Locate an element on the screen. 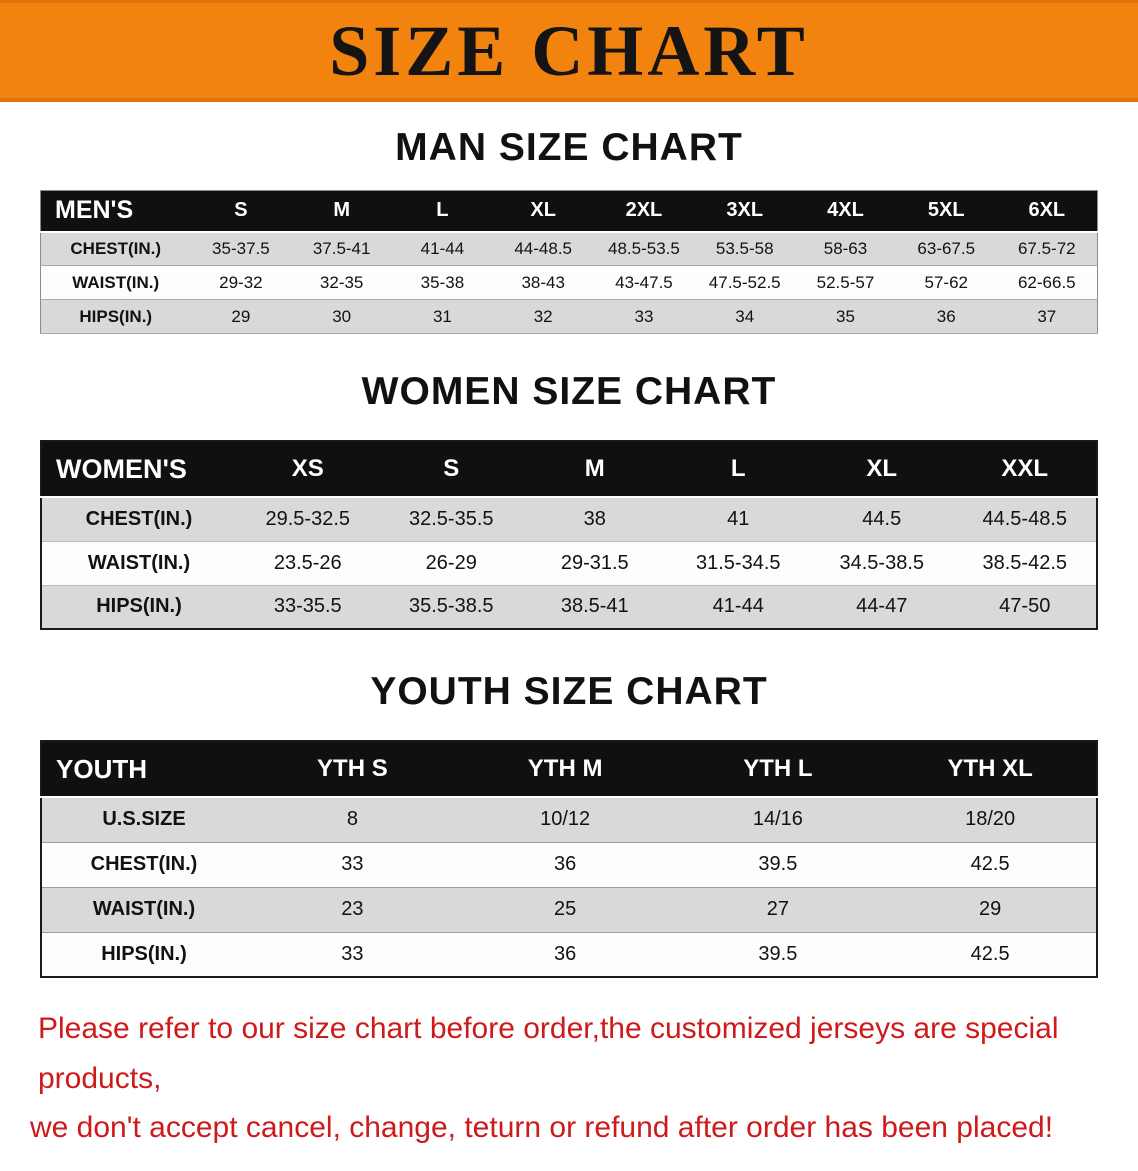 This screenshot has height=1171, width=1138. group-label-header: WOMEN'S is located at coordinates (121, 468).